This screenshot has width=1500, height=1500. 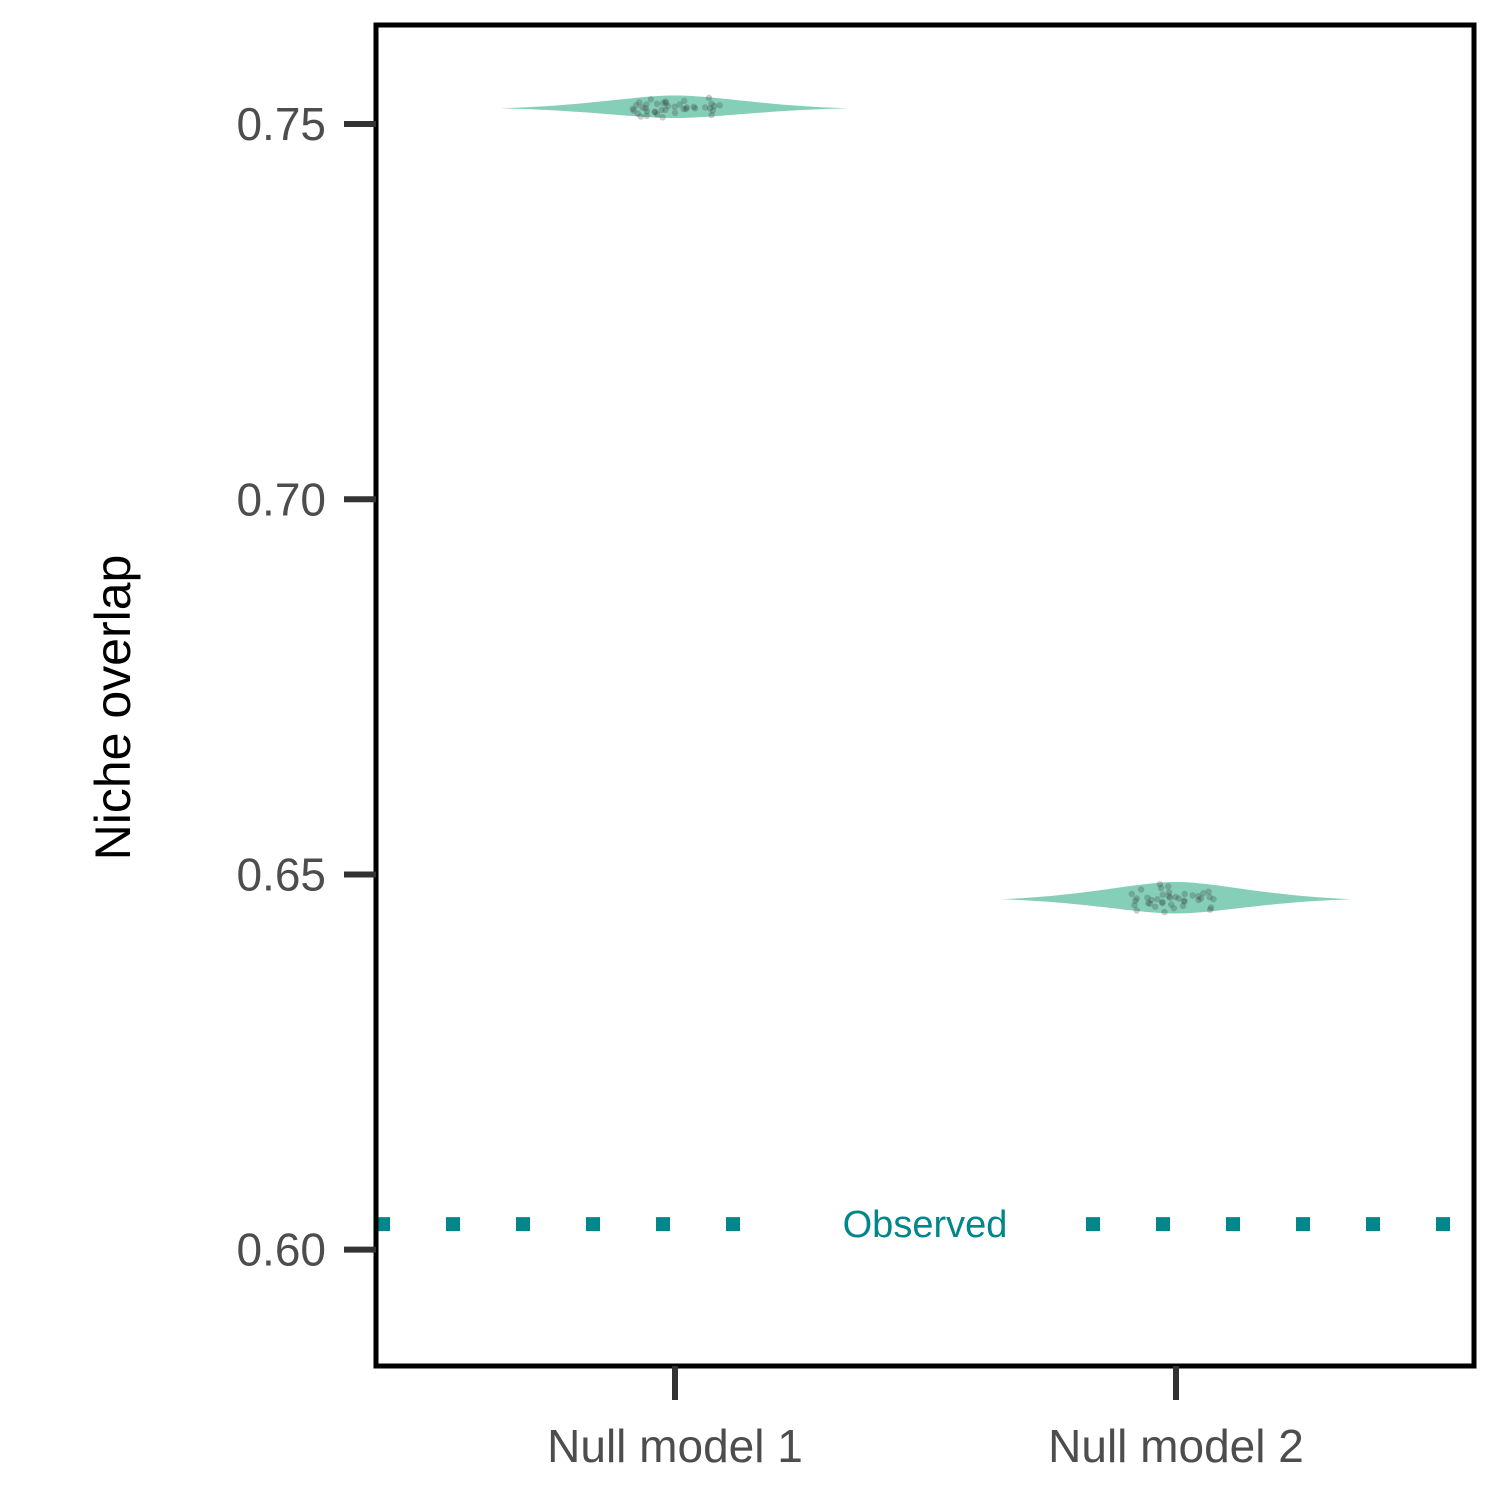 I want to click on x-axis: Null model 1 Null model 2, so click(x=925, y=1419).